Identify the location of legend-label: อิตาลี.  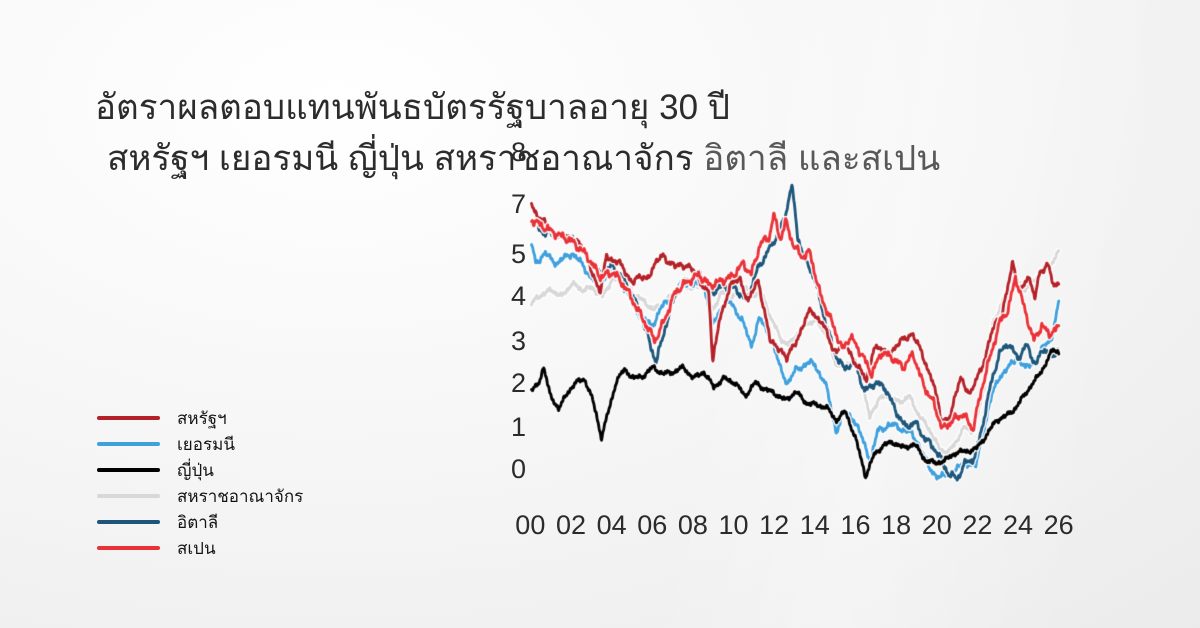
(198, 522).